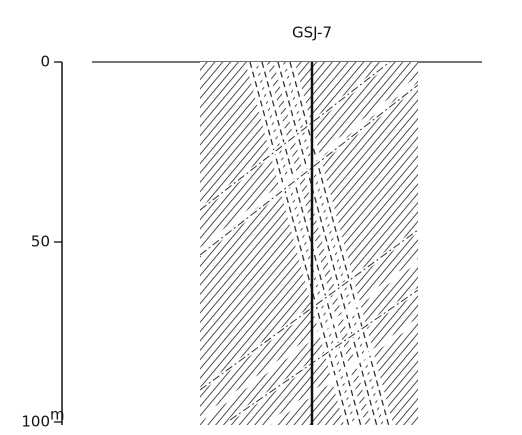  What do you see at coordinates (57, 415) in the screenshot?
I see `depth-unit: m` at bounding box center [57, 415].